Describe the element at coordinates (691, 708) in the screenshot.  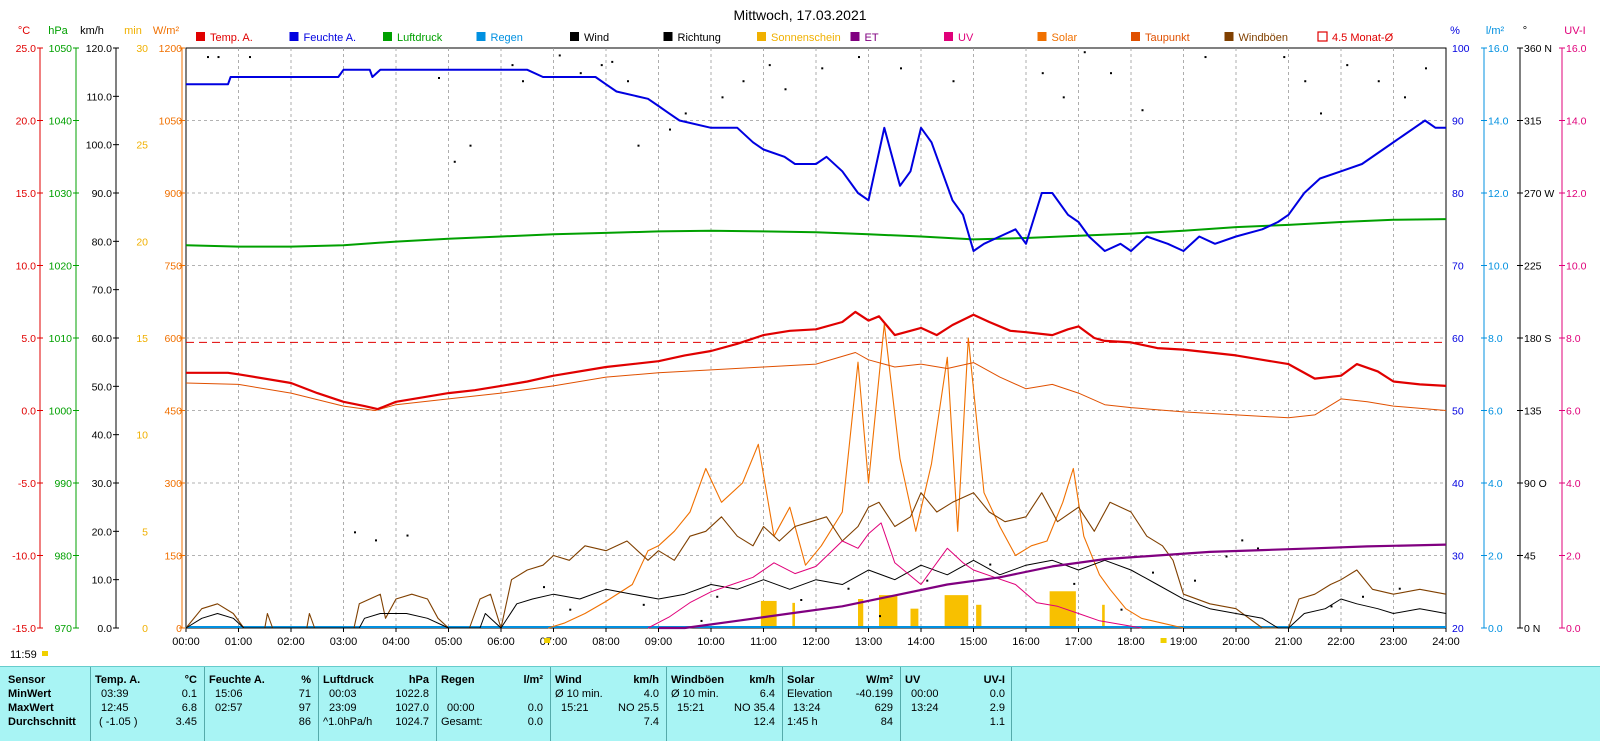
I see `max-time: 15:21` at that location.